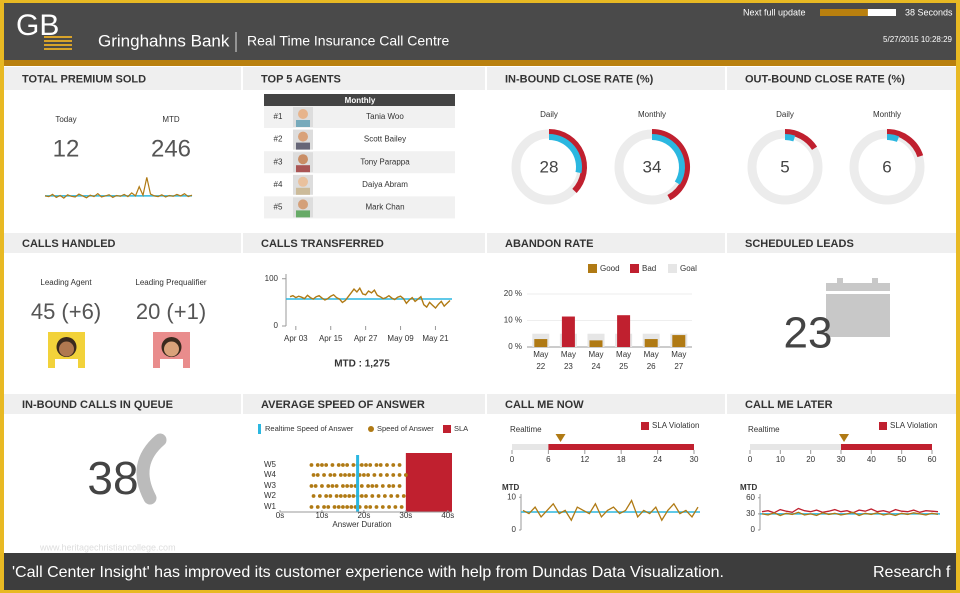 The width and height of the screenshot is (960, 593). Describe the element at coordinates (66, 282) in the screenshot. I see `label: Leading Agent` at that location.